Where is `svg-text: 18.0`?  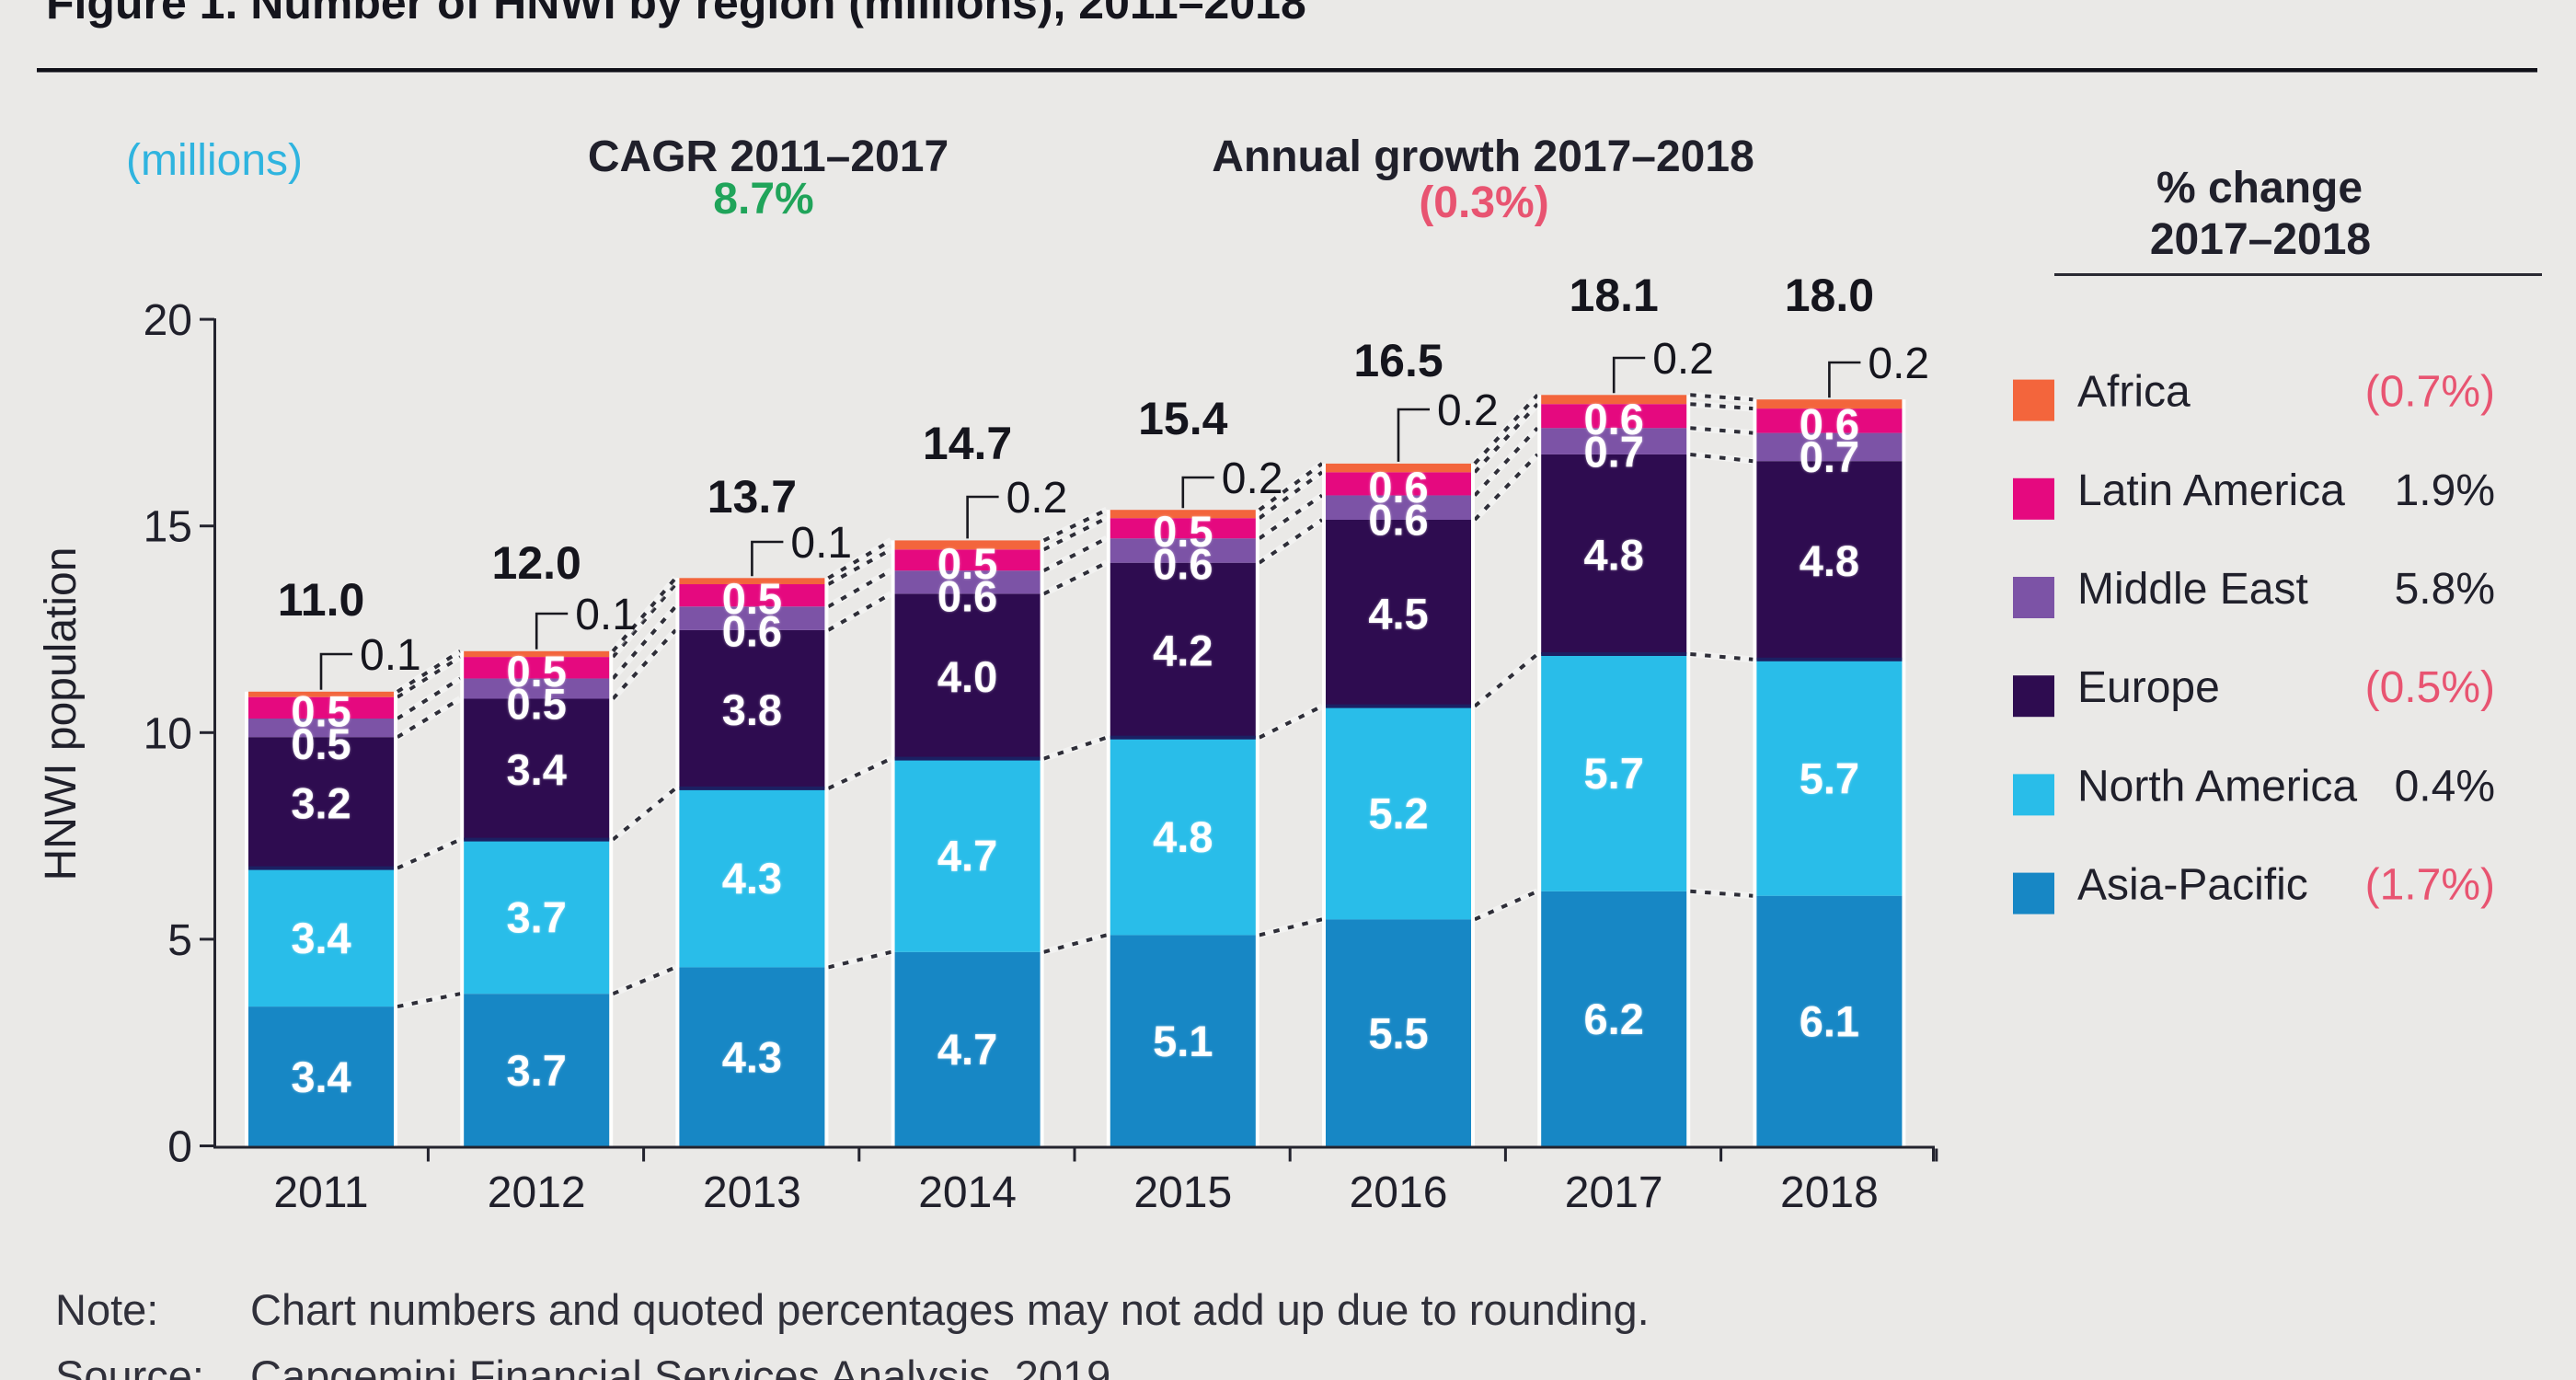
svg-text: 18.0 is located at coordinates (1829, 295).